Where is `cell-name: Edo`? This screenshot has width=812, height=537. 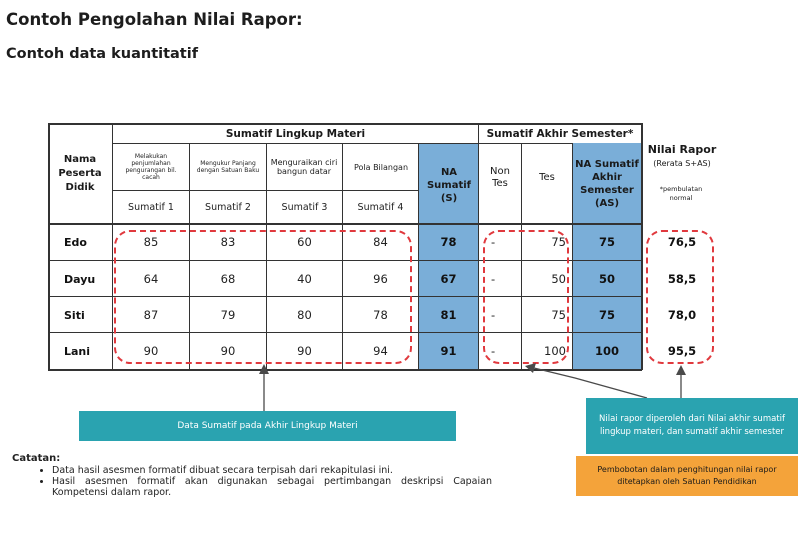
cell-name: Edo is located at coordinates (75, 242).